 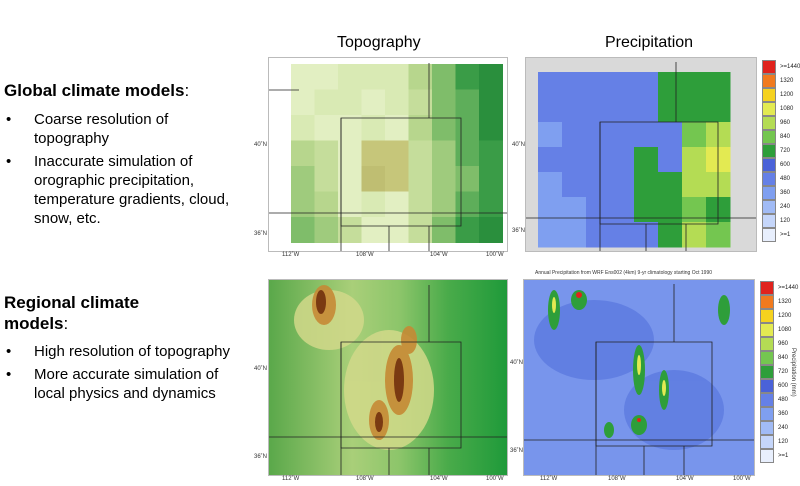 I want to click on colorbar-label: >=1440, so click(x=790, y=67).